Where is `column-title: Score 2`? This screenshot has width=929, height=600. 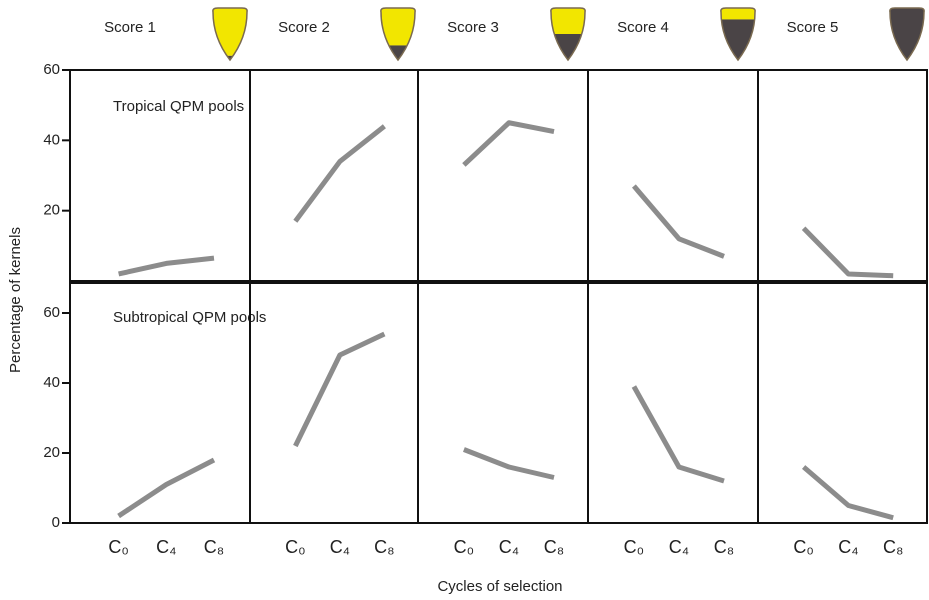
column-title: Score 2 is located at coordinates (304, 27).